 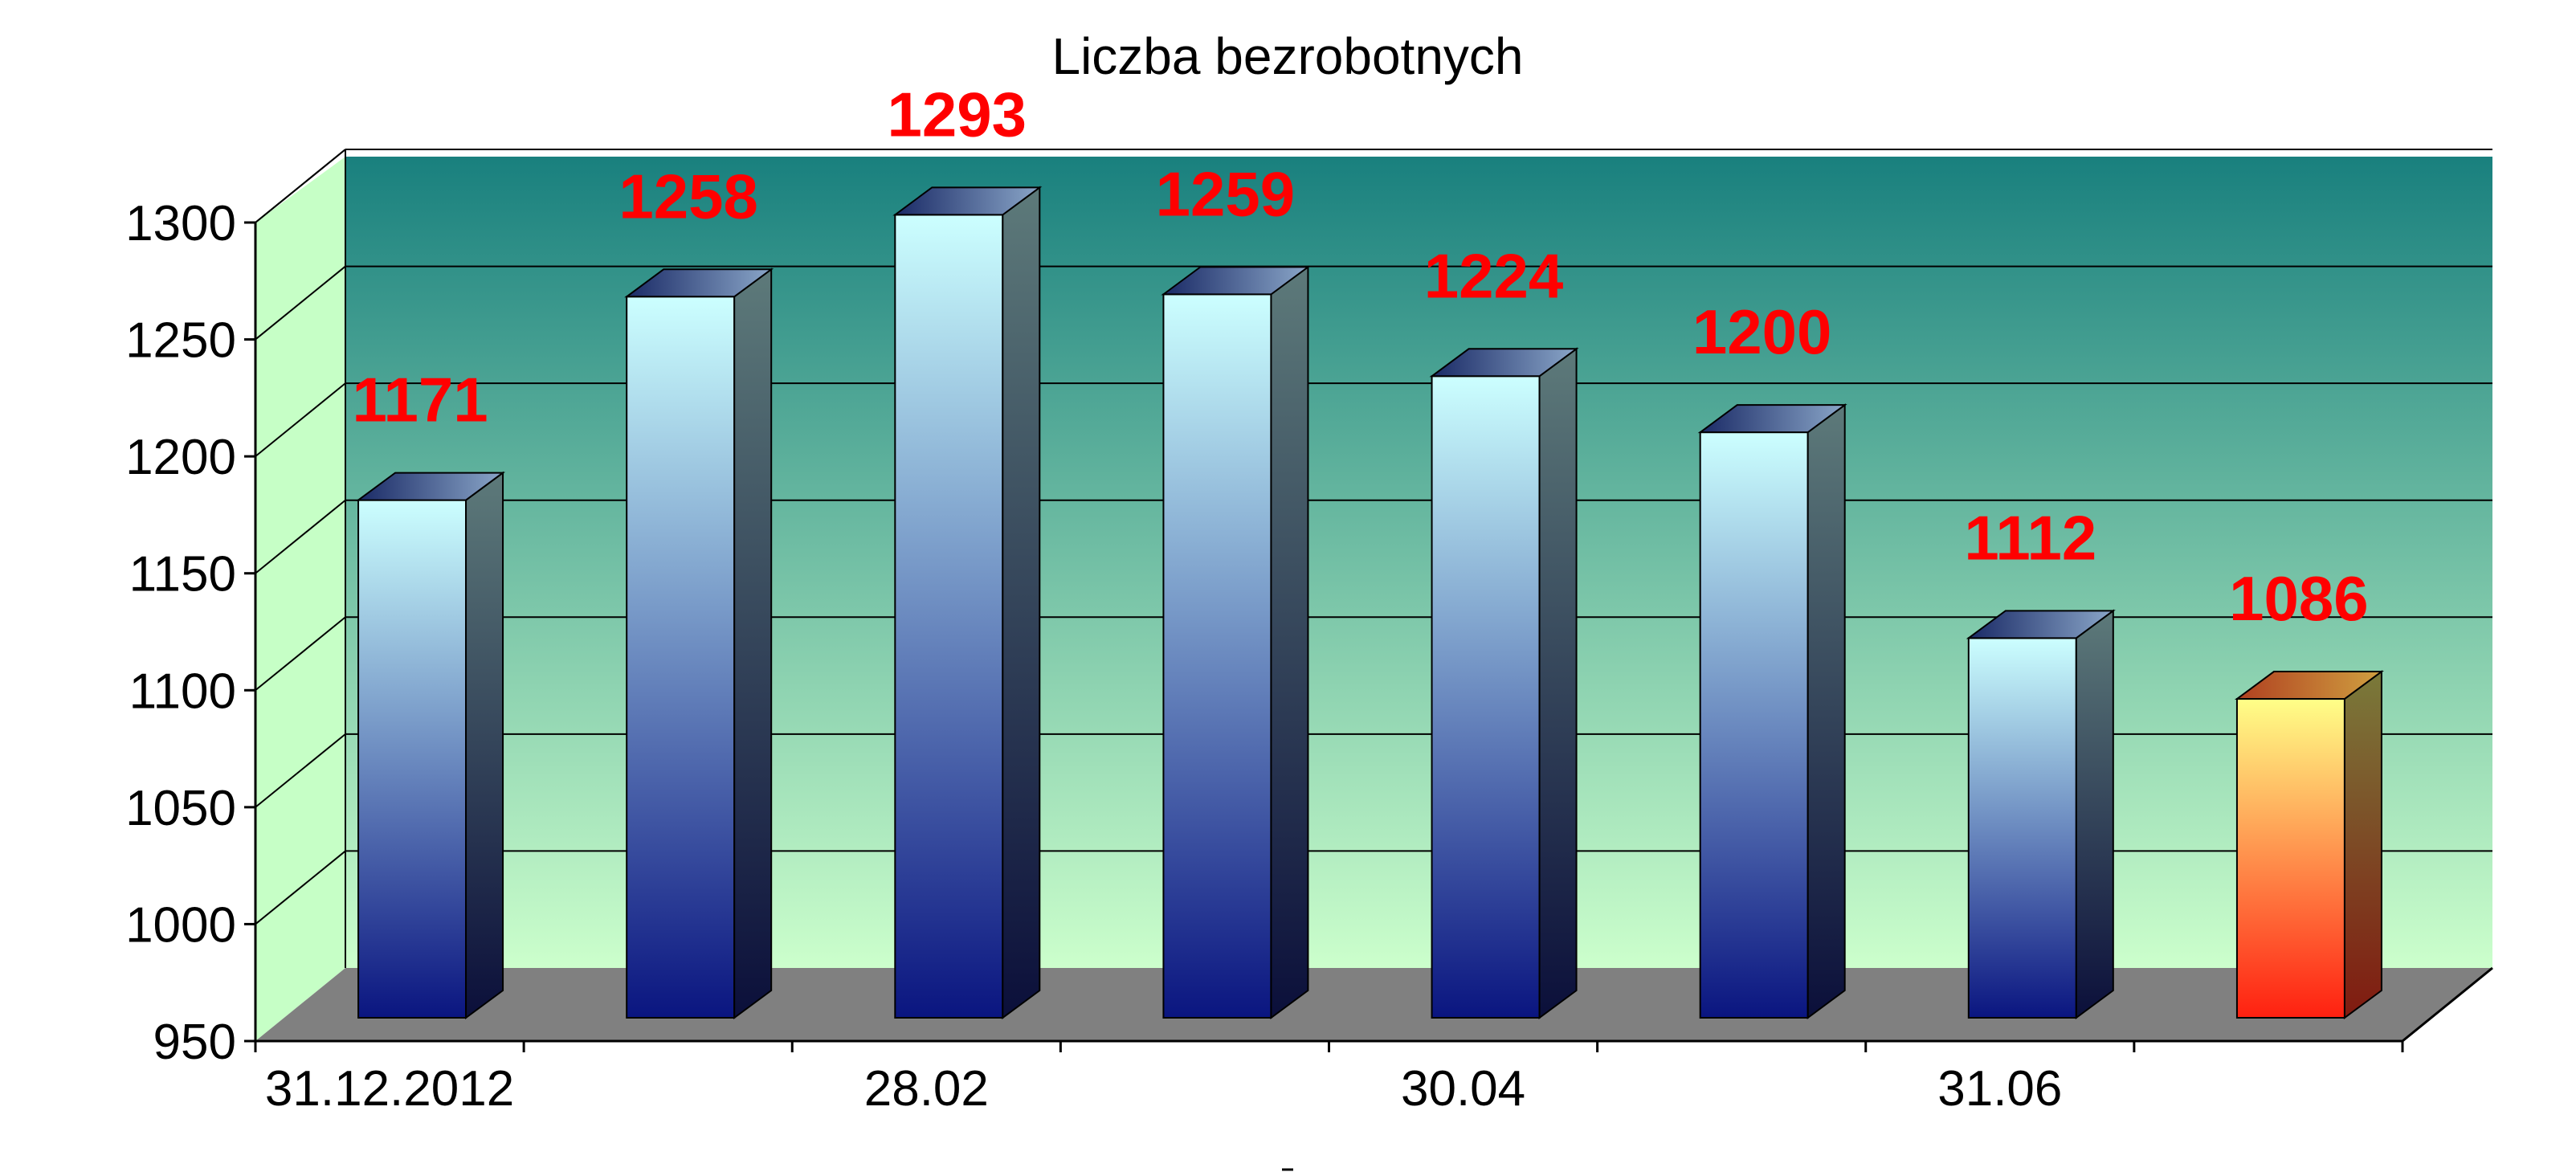 I want to click on y-tick-label: 1250, so click(x=180, y=341).